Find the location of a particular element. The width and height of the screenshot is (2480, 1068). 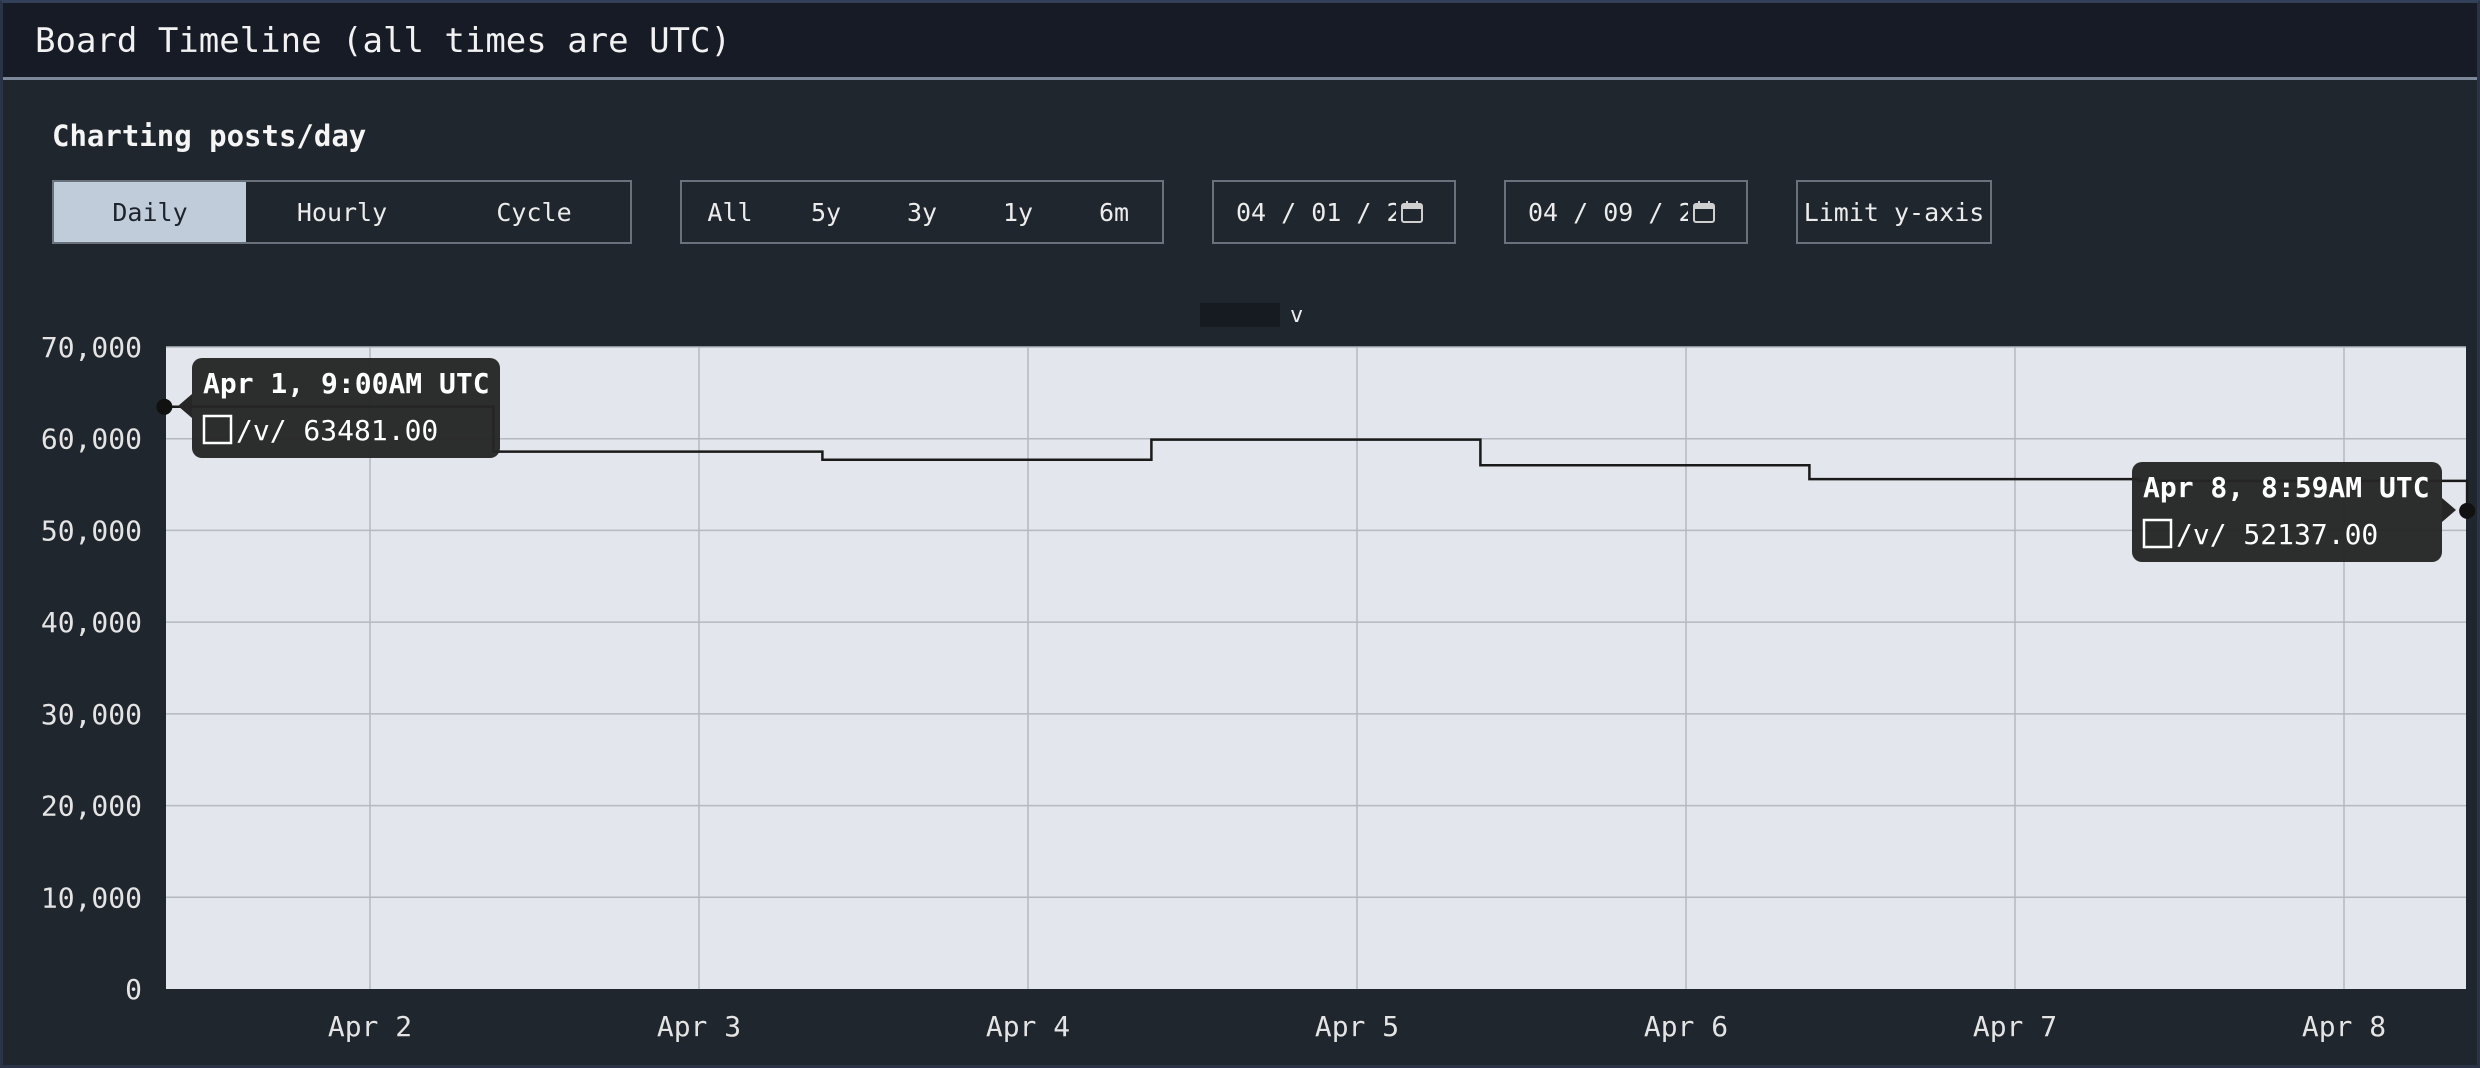

data-point-start is located at coordinates (164, 406).